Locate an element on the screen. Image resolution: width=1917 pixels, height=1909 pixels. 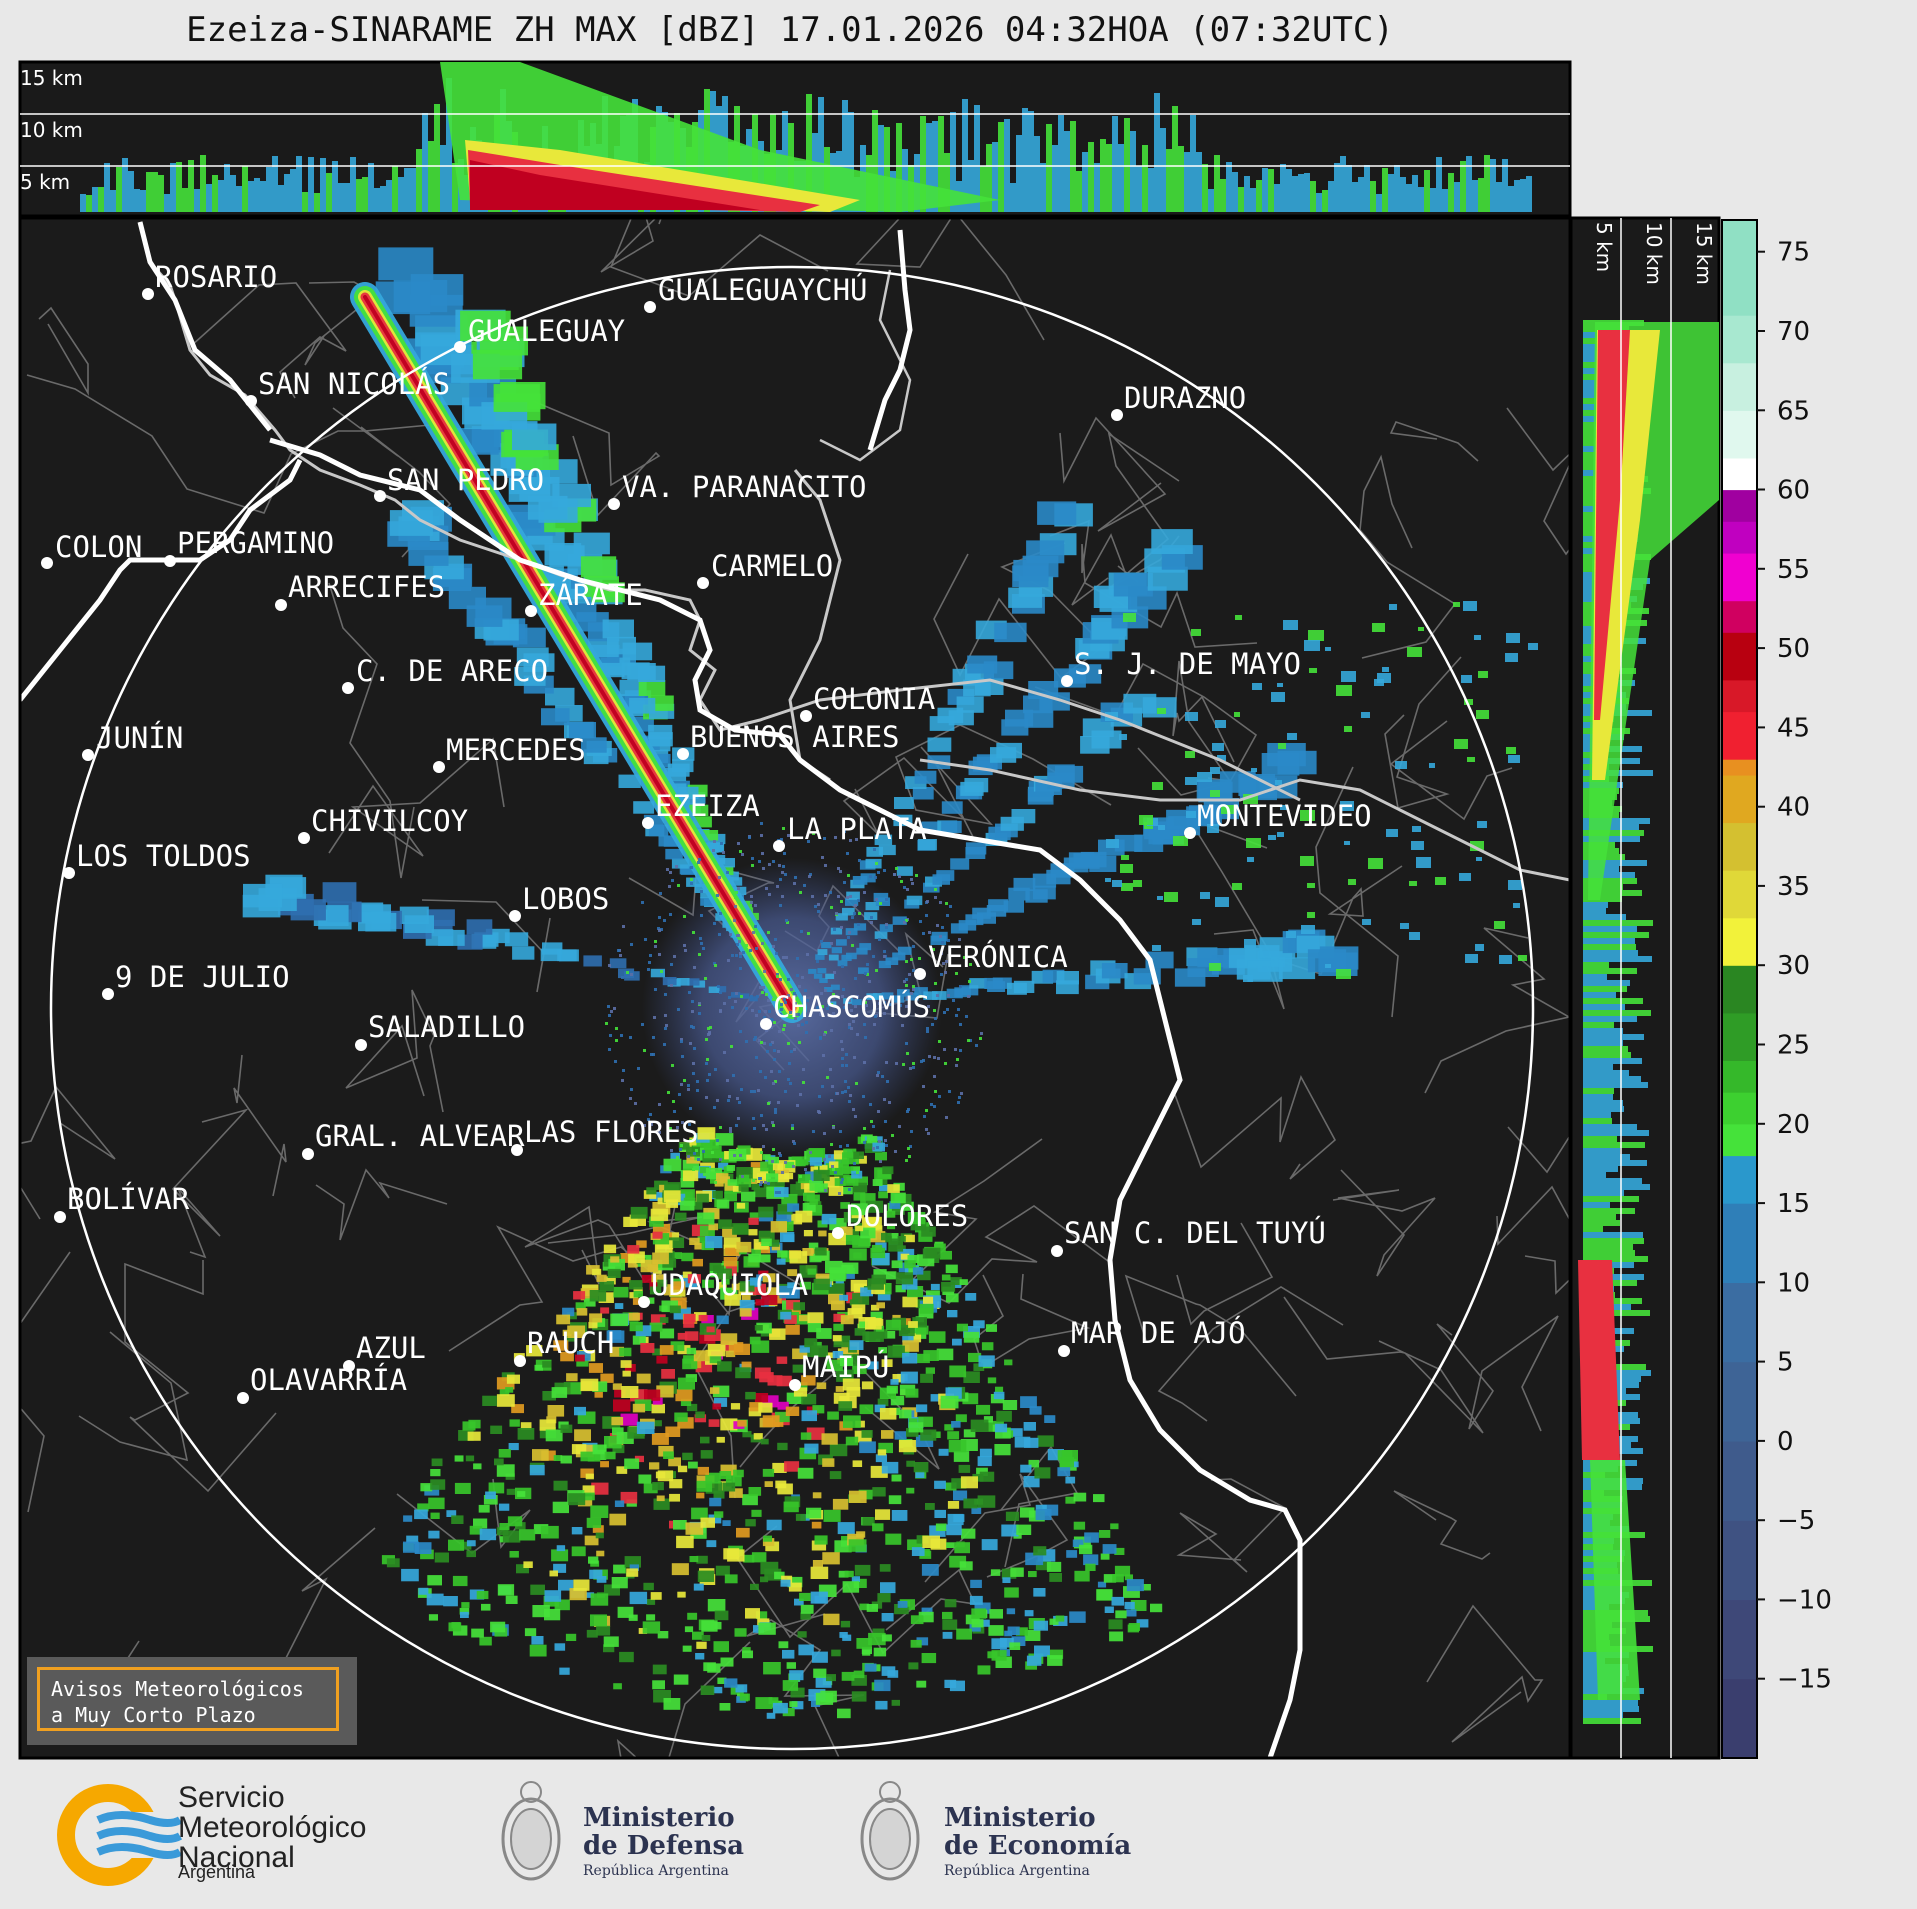
city-label: C. DE ARECO is located at coordinates (452, 671).